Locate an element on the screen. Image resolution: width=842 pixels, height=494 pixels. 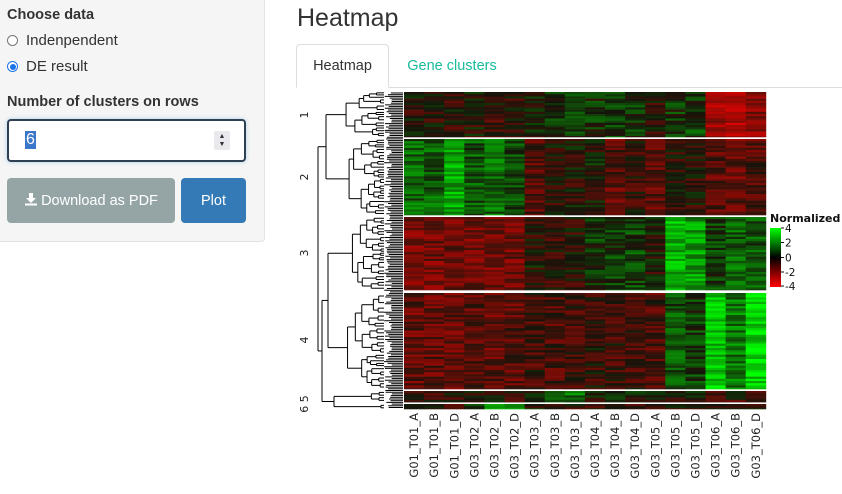
stepper-up-icon: ▲ is located at coordinates (222, 136).